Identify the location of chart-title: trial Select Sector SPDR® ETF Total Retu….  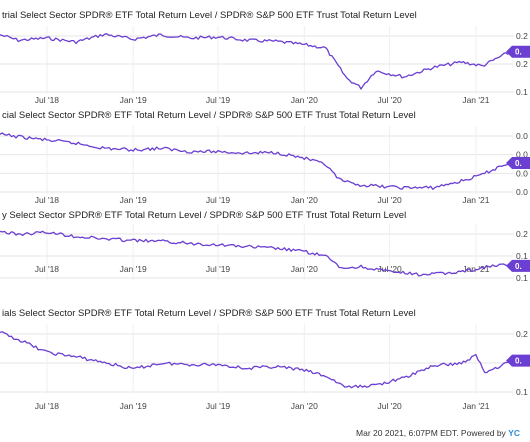
(209, 15).